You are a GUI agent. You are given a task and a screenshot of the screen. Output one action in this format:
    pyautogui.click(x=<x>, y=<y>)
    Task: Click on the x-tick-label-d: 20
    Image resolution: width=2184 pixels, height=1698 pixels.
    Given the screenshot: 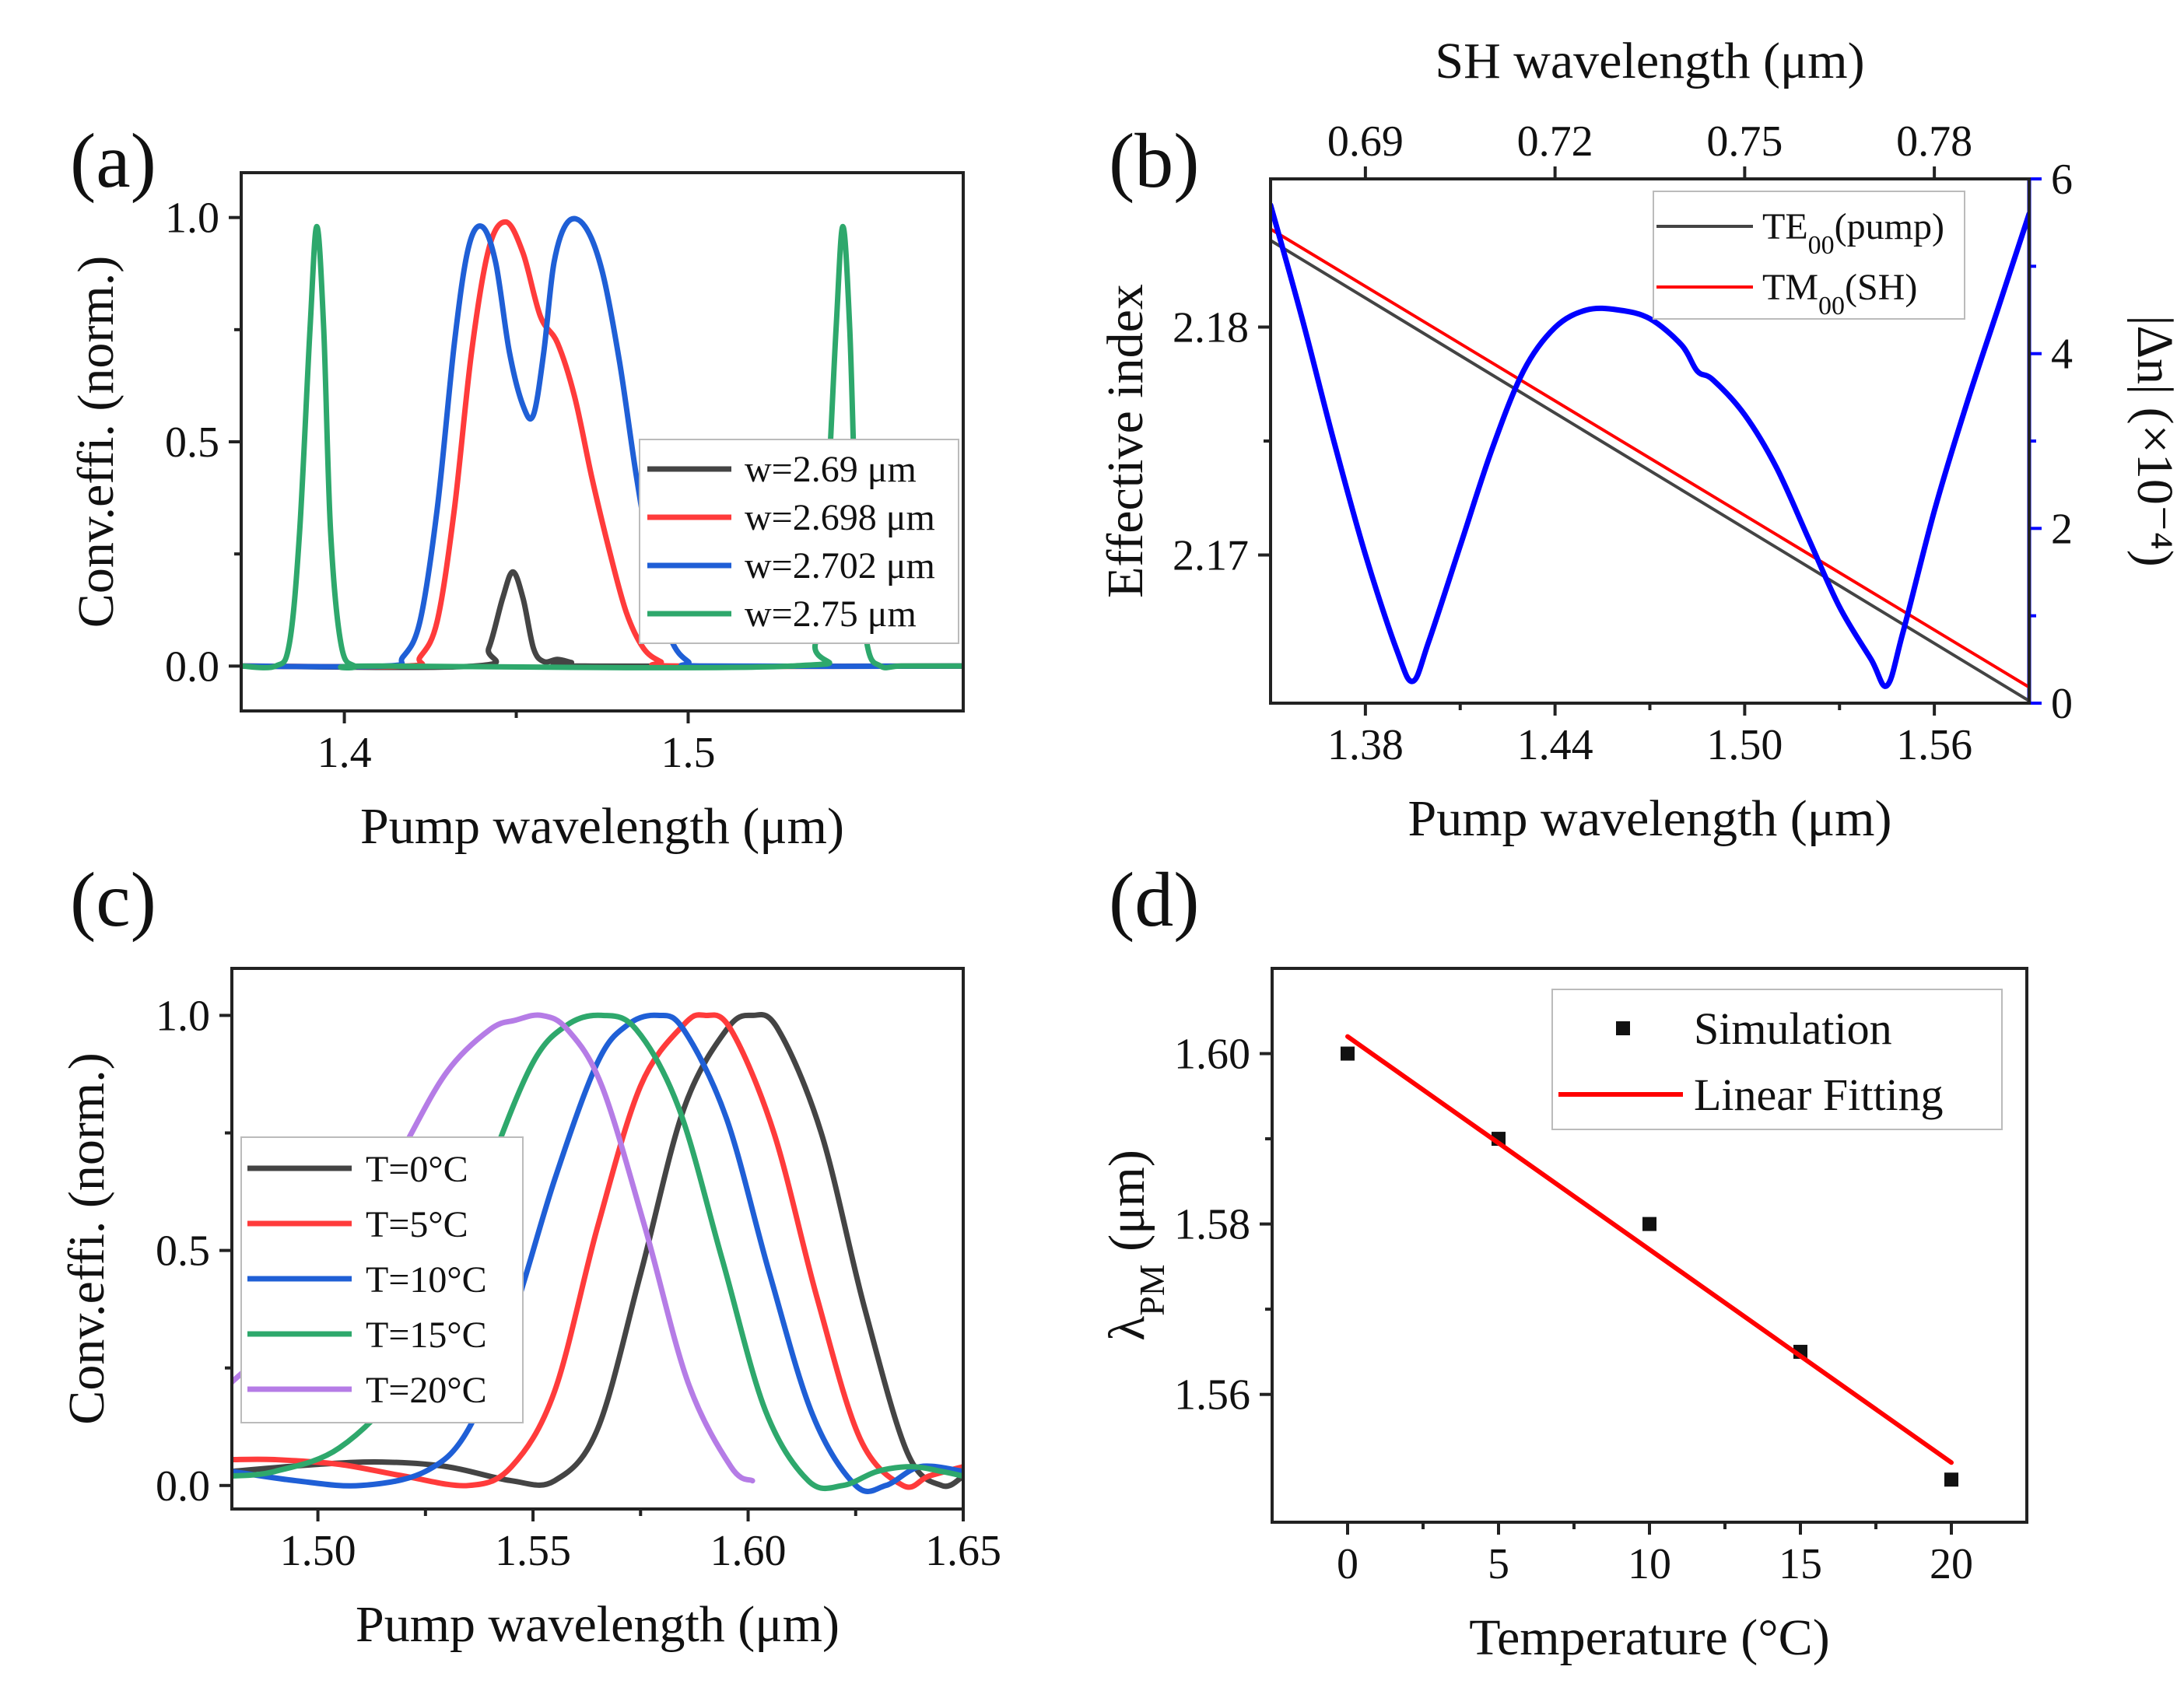 What is the action you would take?
    pyautogui.click(x=1951, y=1564)
    